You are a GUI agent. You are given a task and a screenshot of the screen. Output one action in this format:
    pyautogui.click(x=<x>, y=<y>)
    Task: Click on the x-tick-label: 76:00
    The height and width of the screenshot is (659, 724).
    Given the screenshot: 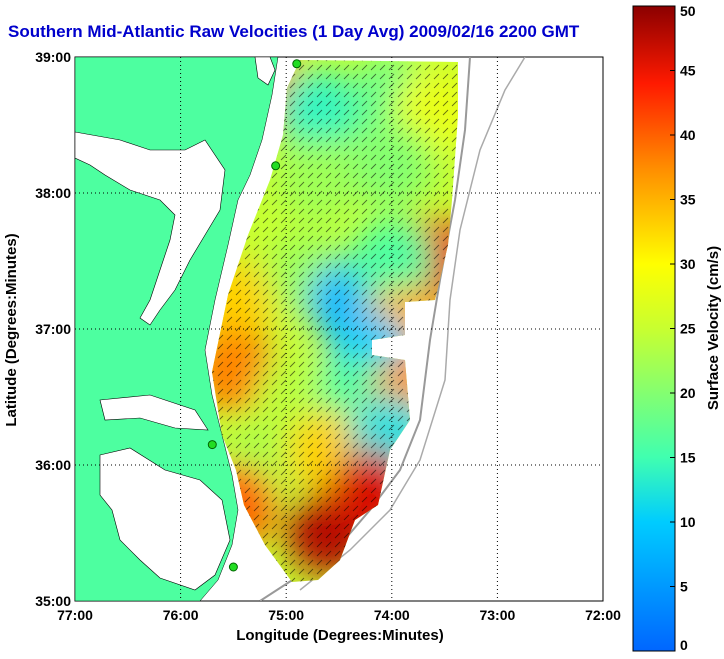 What is the action you would take?
    pyautogui.click(x=181, y=615)
    